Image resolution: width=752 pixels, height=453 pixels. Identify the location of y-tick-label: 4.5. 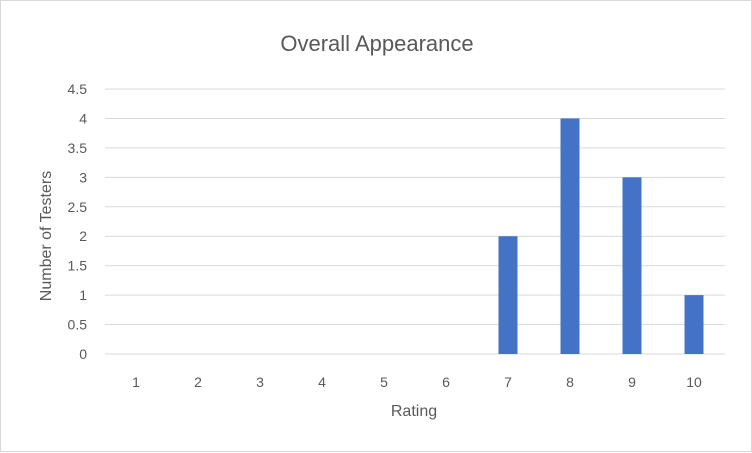
(78, 89).